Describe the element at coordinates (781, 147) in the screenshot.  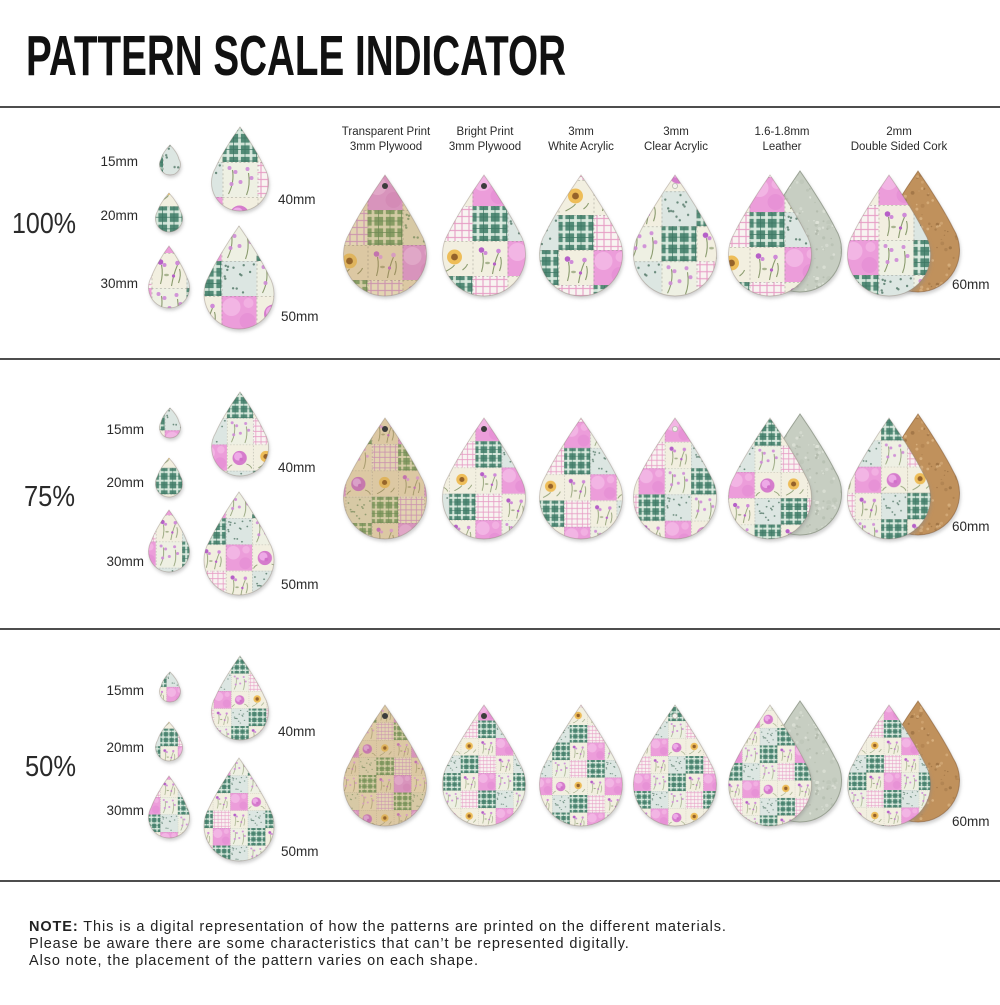
I see `svg-text: Leather` at that location.